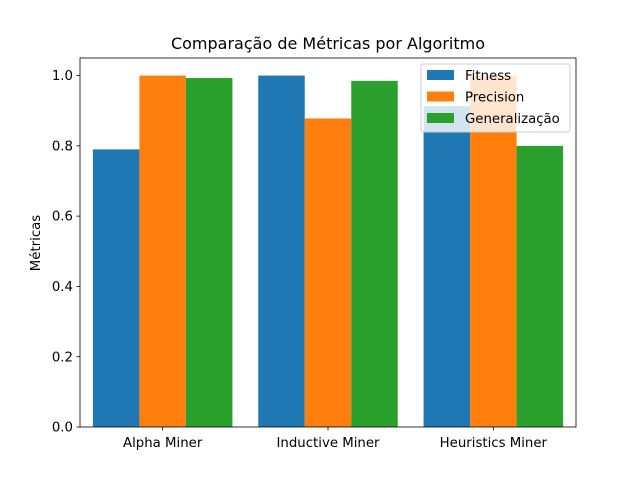 This screenshot has width=640, height=480. Describe the element at coordinates (281, 251) in the screenshot. I see `bar-fitness-inductive-miner` at that location.